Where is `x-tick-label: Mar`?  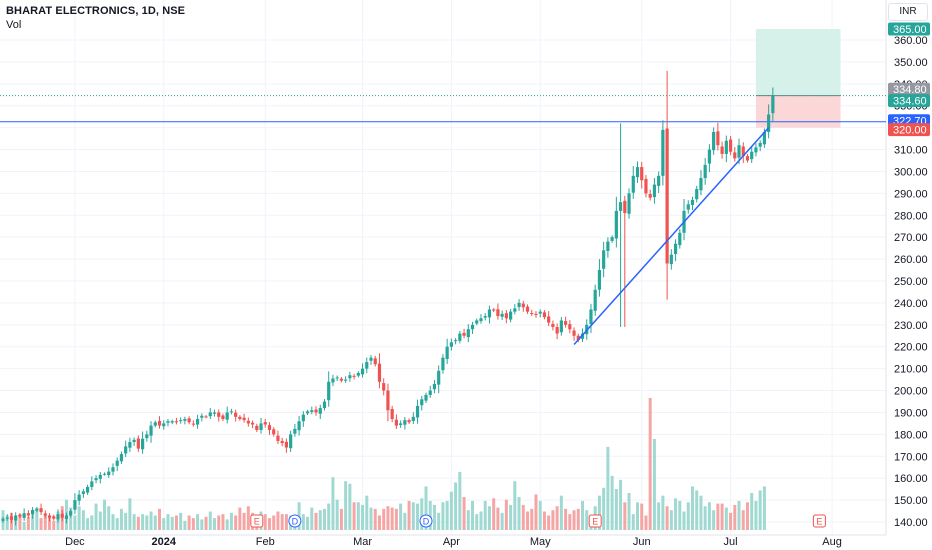 x-tick-label: Mar is located at coordinates (362, 542).